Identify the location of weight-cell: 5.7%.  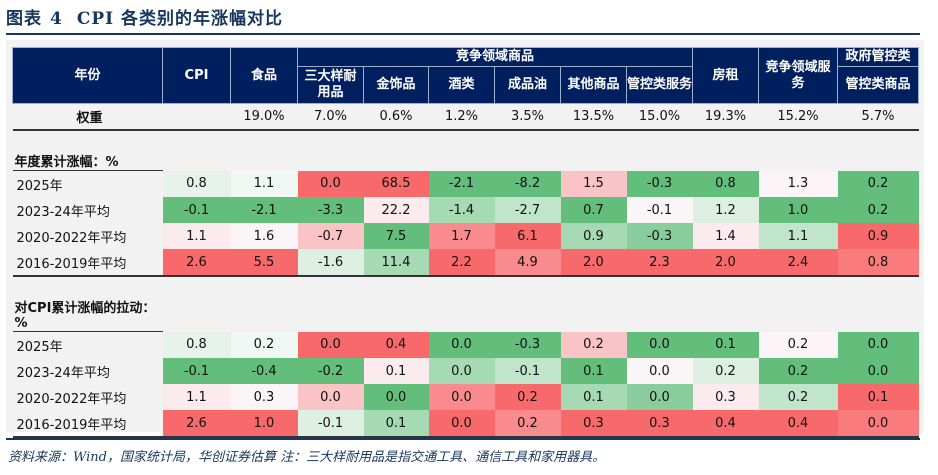
(878, 117).